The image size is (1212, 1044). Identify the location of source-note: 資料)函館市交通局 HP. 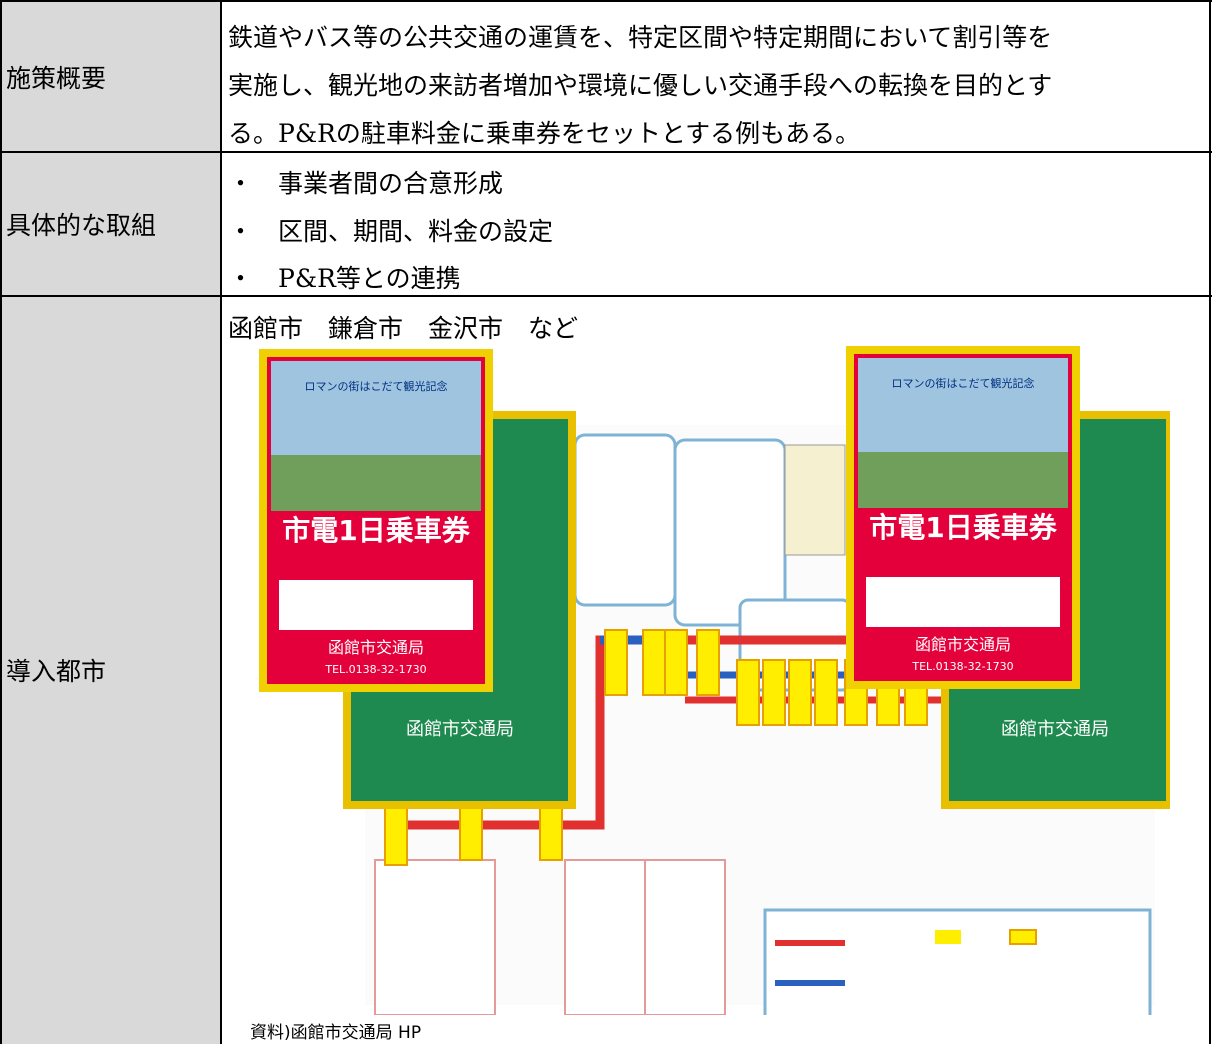
(336, 1033).